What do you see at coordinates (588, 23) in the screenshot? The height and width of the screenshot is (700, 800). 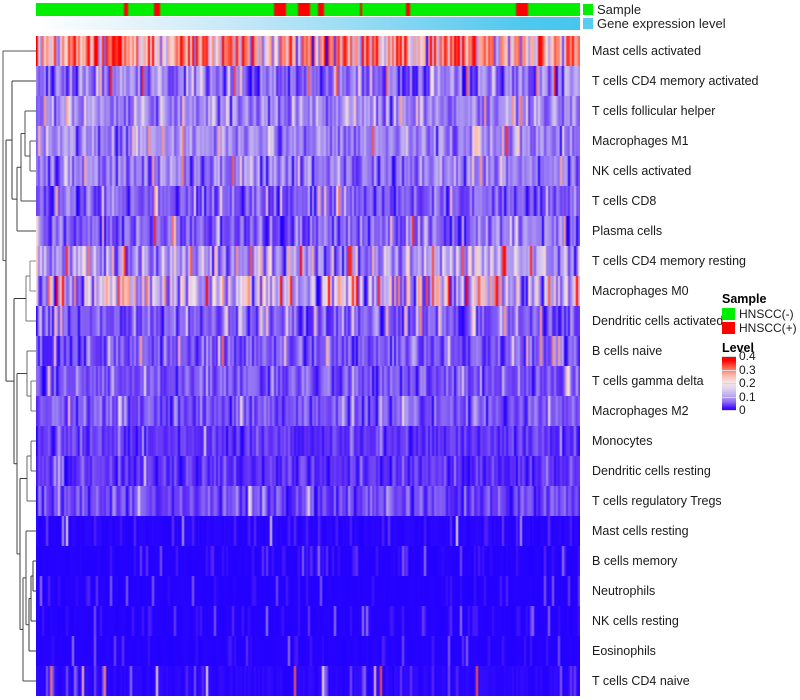 I see `gene-expression-annotation-swatch` at bounding box center [588, 23].